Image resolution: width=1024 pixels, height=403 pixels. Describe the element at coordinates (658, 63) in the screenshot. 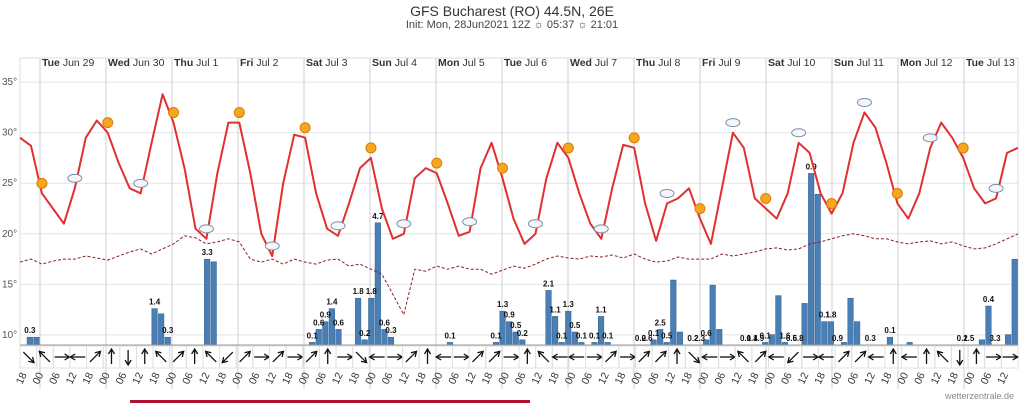

I see `day-label: Thu Jul 8` at that location.